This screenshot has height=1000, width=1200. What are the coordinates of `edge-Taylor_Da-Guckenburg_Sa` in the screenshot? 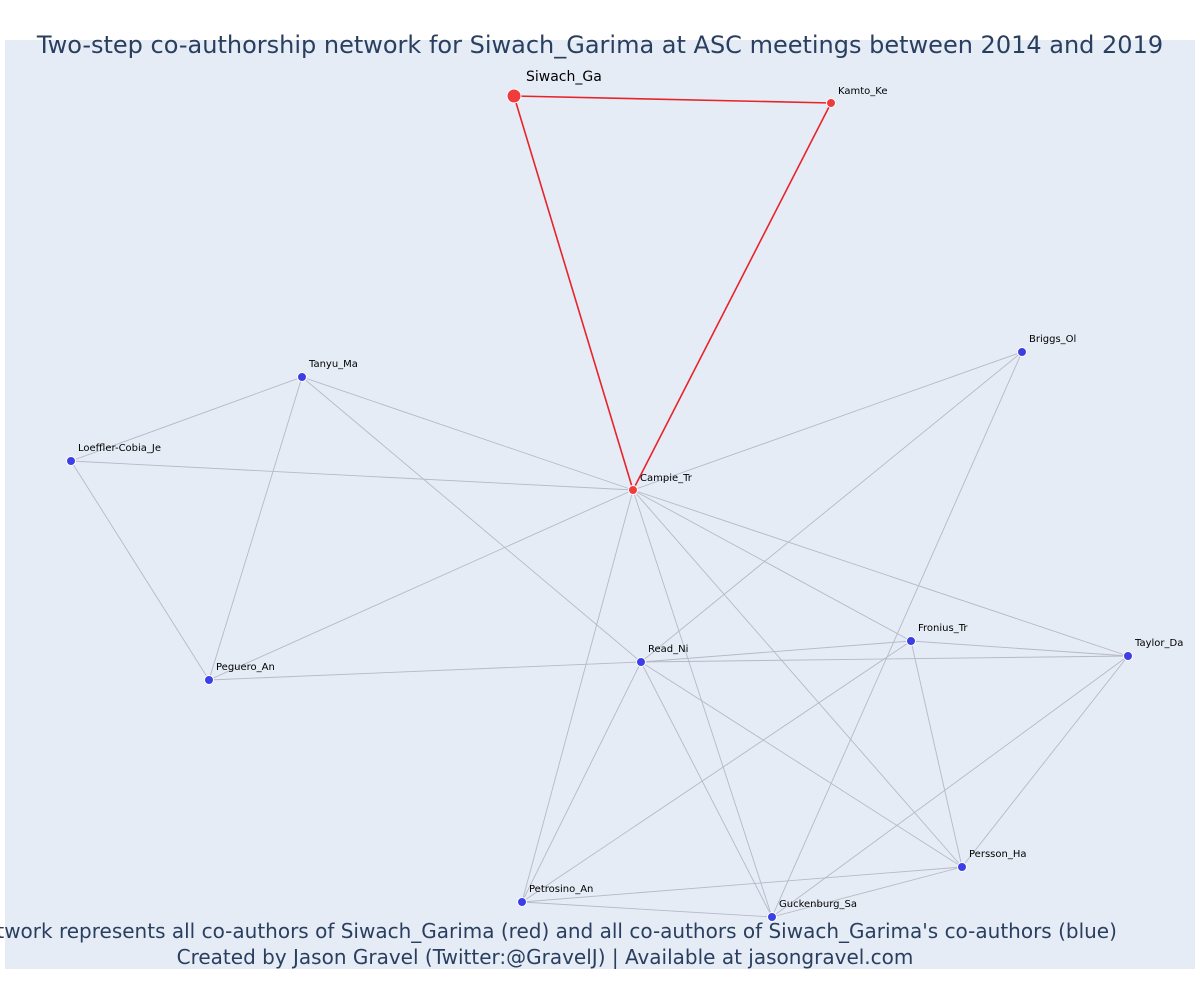 It's located at (950, 786).